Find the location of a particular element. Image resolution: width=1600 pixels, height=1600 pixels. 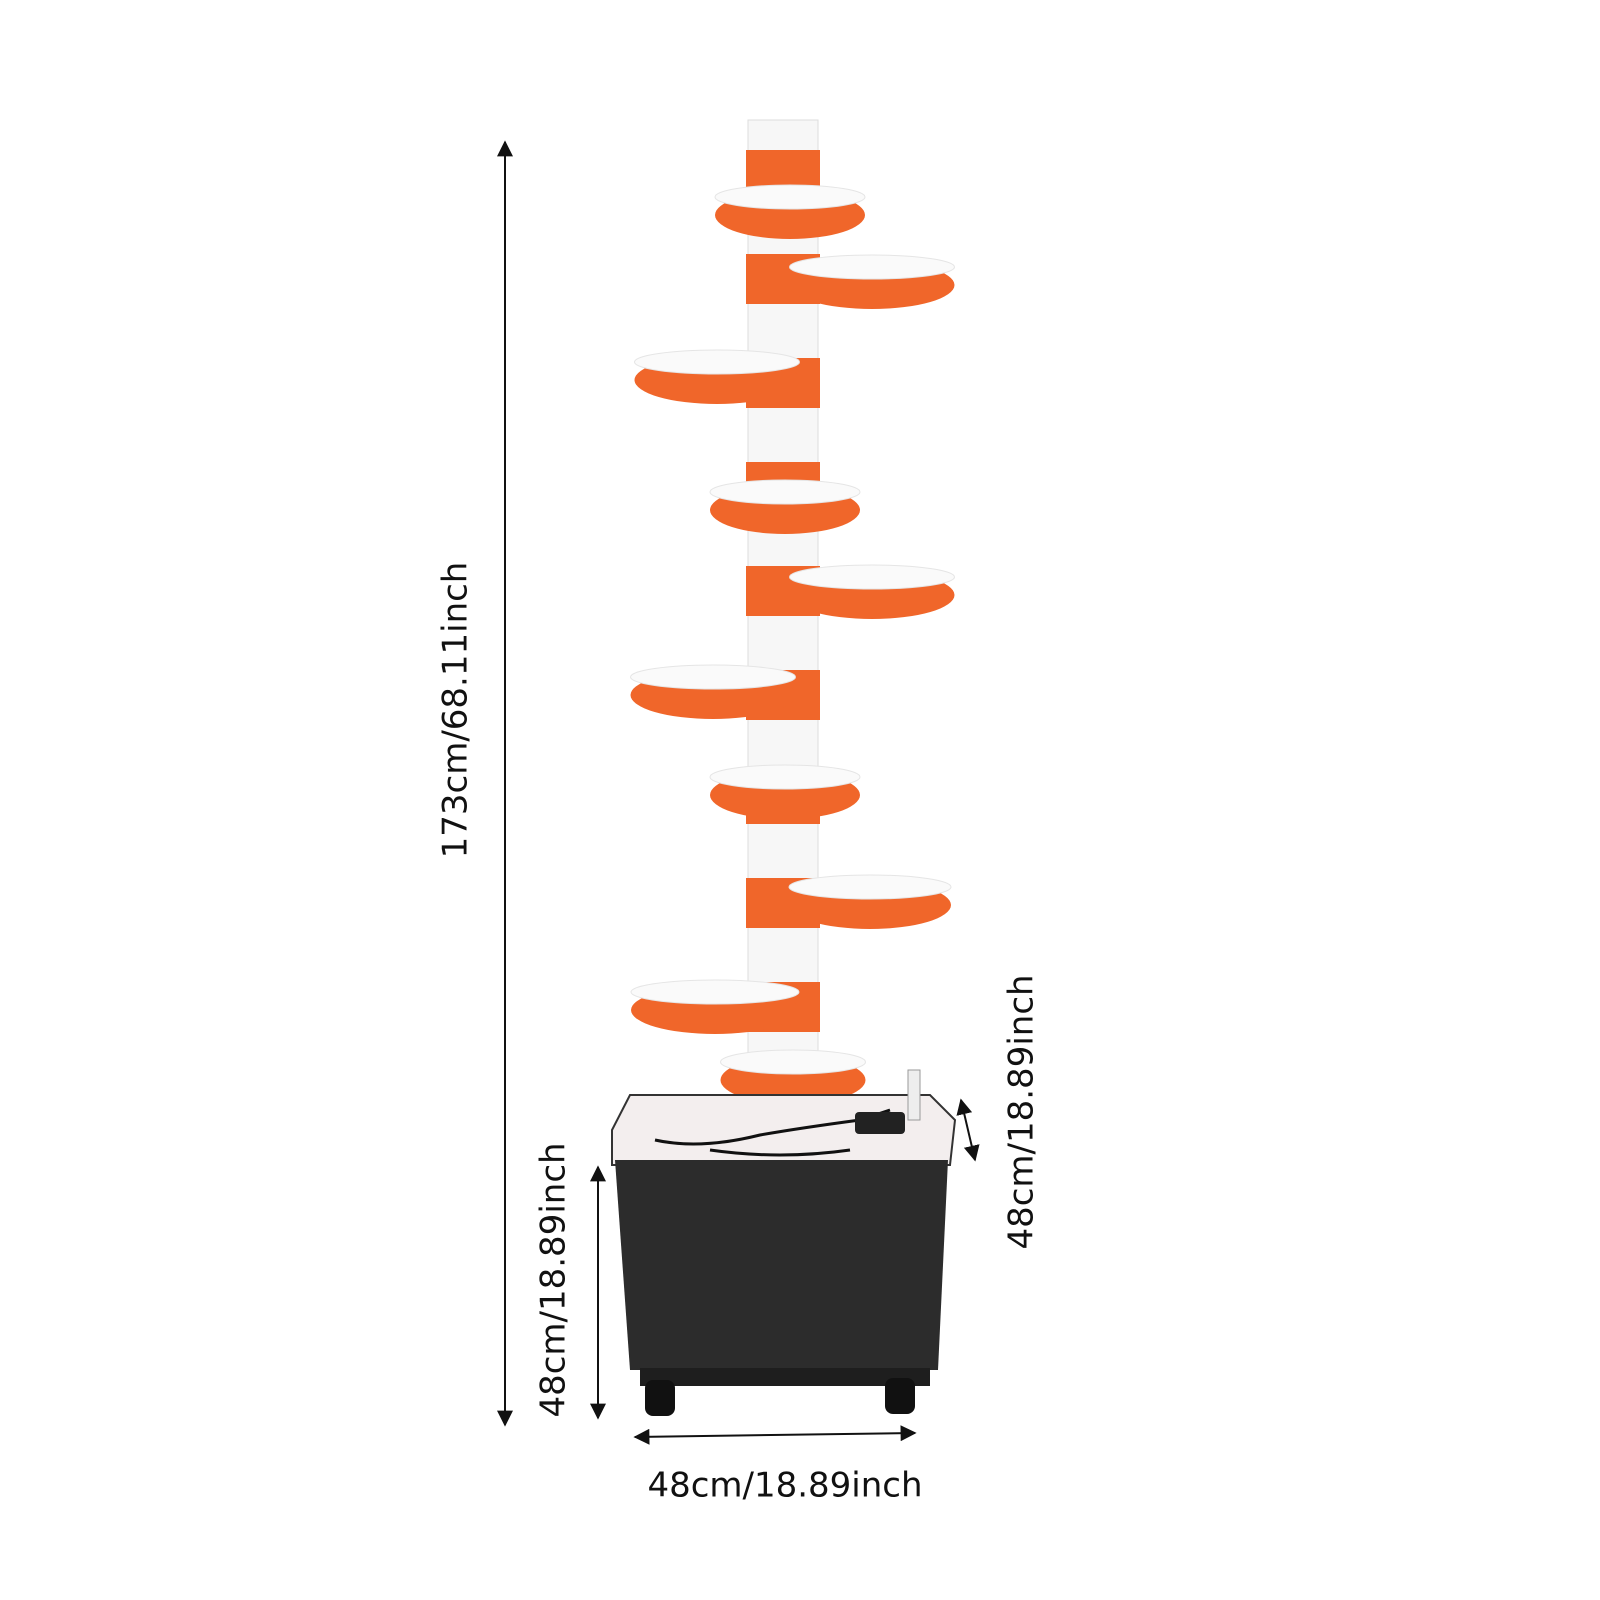

depth-label: 48cm/18.89inch is located at coordinates (1022, 1111).